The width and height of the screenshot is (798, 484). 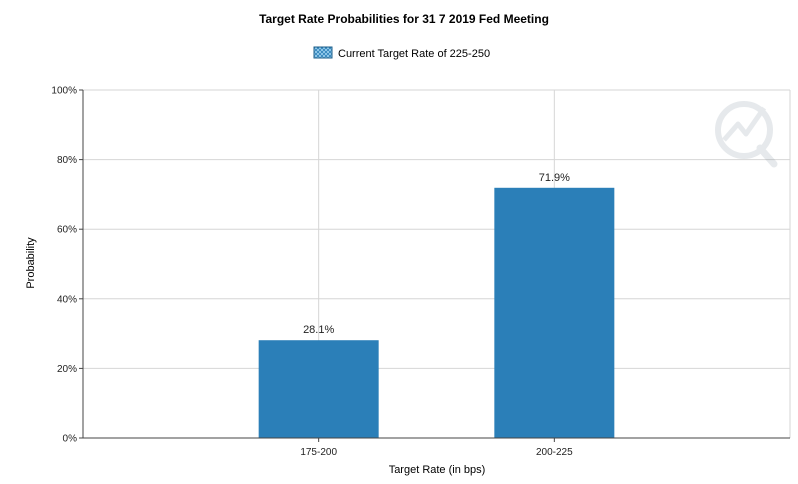 I want to click on legend-label: Current Target Rate of 225-250, so click(x=414, y=54).